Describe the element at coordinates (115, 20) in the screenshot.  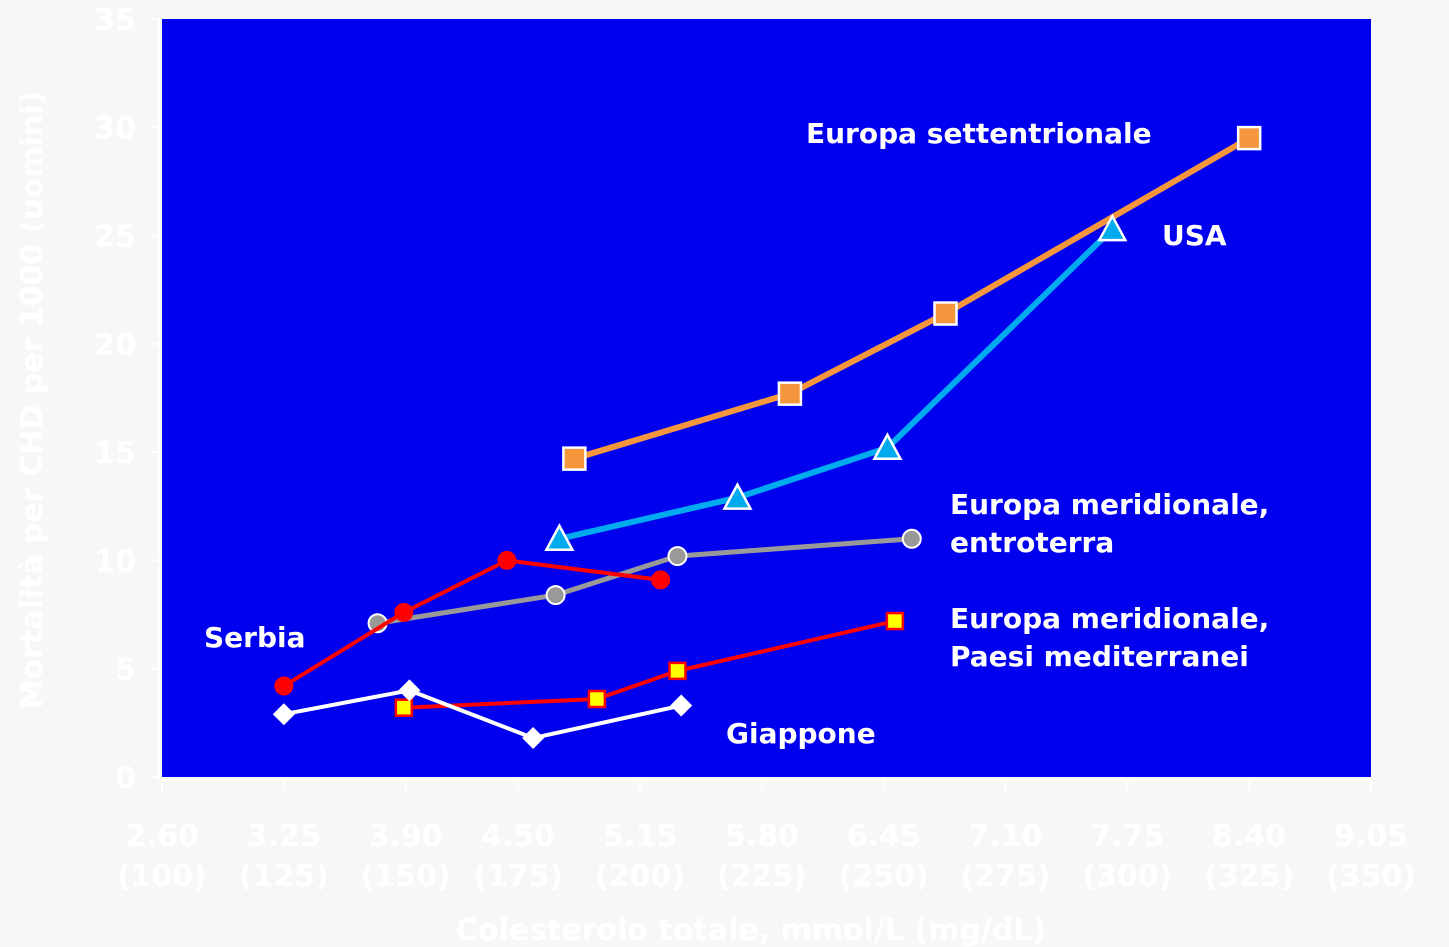
I see `y-tick-label: 35` at that location.